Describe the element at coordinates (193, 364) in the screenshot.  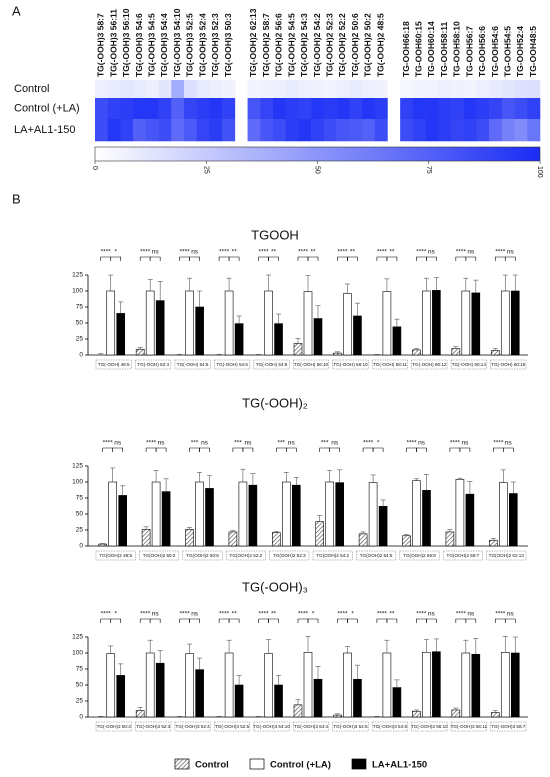
I see `x-tick-label: TG(-OOH) 54:5` at that location.